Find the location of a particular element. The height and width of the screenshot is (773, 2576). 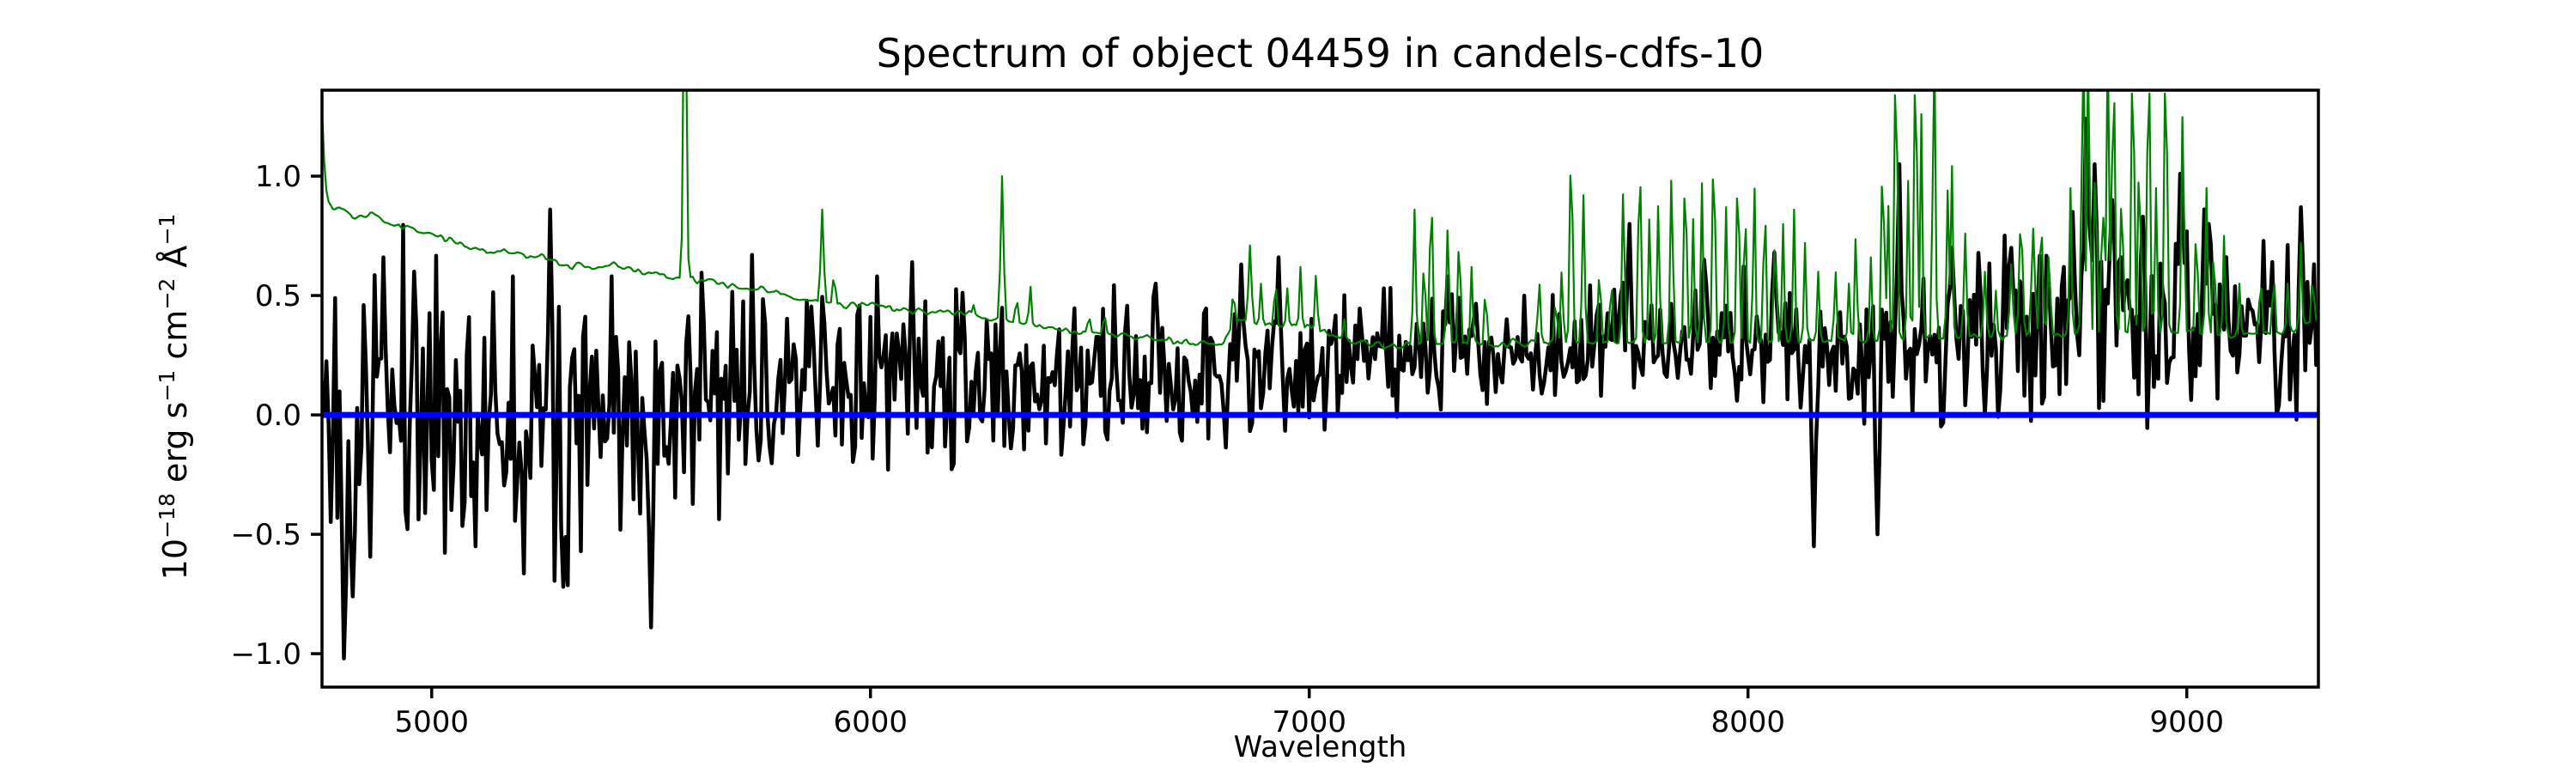

x-tick-label: 8000 is located at coordinates (1748, 722).